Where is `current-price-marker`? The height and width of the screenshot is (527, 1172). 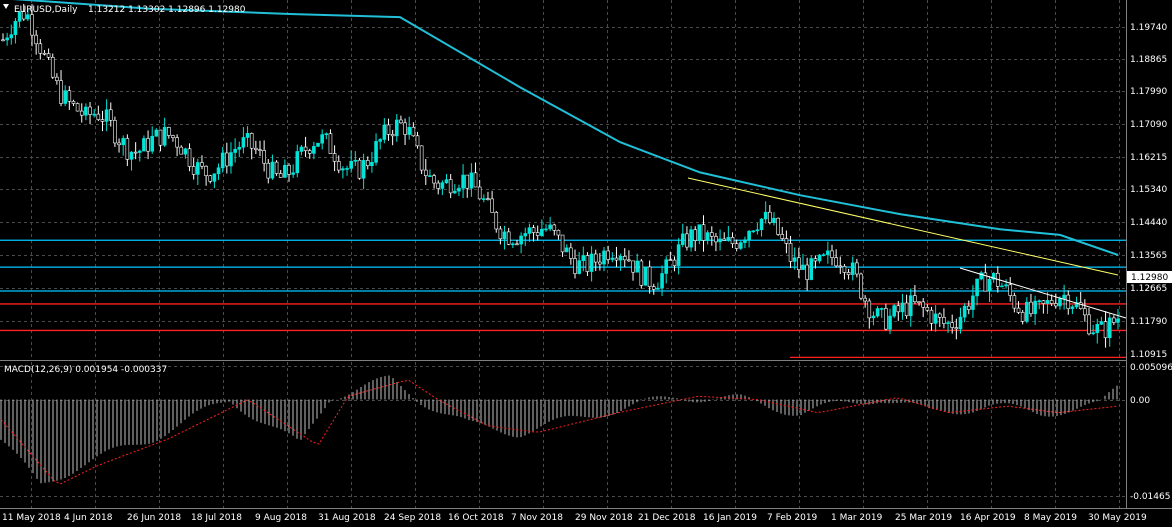 current-price-marker is located at coordinates (1149, 277).